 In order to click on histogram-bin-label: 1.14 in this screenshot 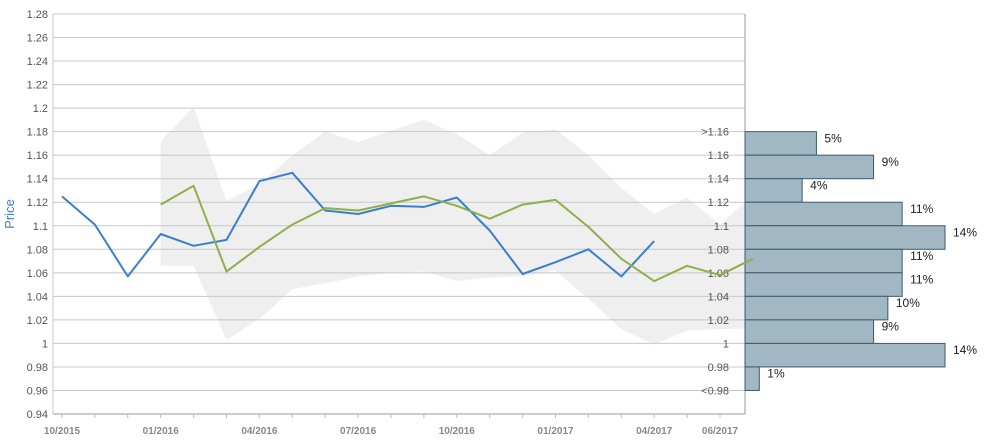, I will do `click(718, 180)`.